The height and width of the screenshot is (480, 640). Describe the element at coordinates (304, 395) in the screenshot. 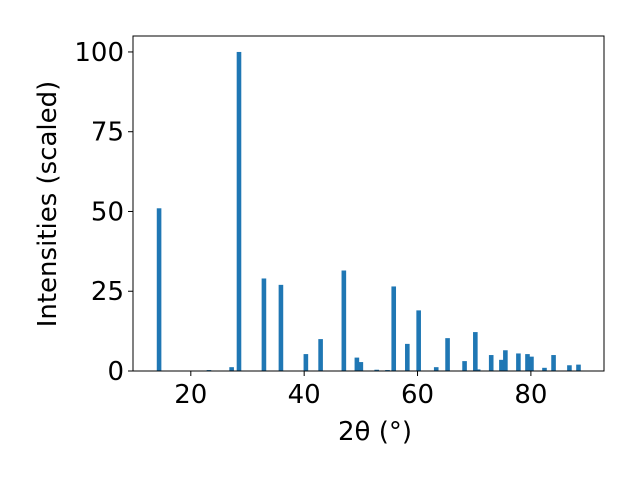

I see `x-tick-label: 40` at that location.